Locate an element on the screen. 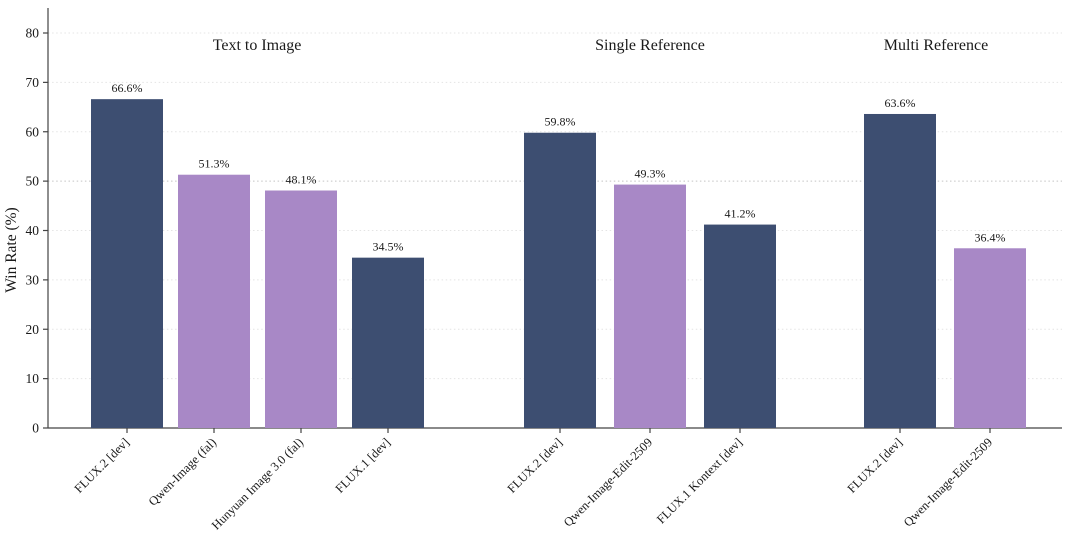  x-tick-label: FLUX.1 [dev] is located at coordinates (363, 465).